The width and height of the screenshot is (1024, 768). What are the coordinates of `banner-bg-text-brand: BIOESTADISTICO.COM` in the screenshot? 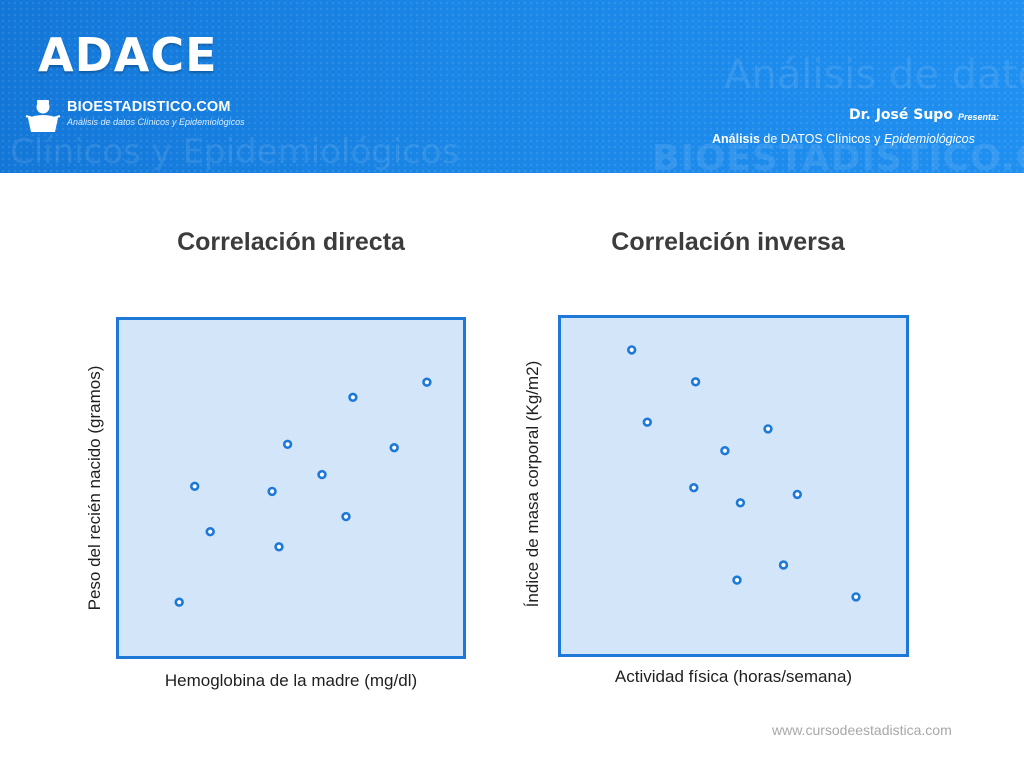 It's located at (838, 155).